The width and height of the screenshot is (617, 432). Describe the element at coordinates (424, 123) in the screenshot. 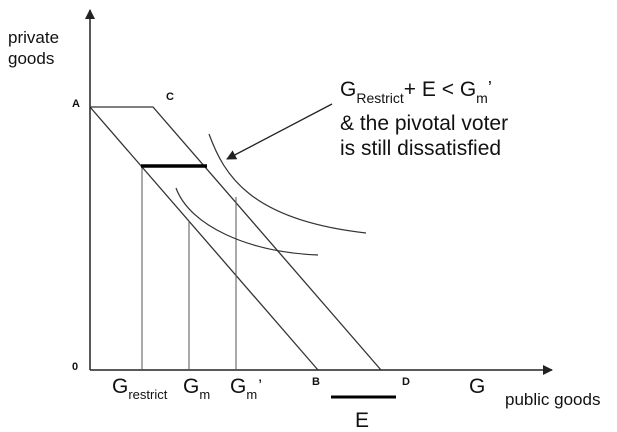

I see `annotation-line-2: & the pivotal voter` at that location.